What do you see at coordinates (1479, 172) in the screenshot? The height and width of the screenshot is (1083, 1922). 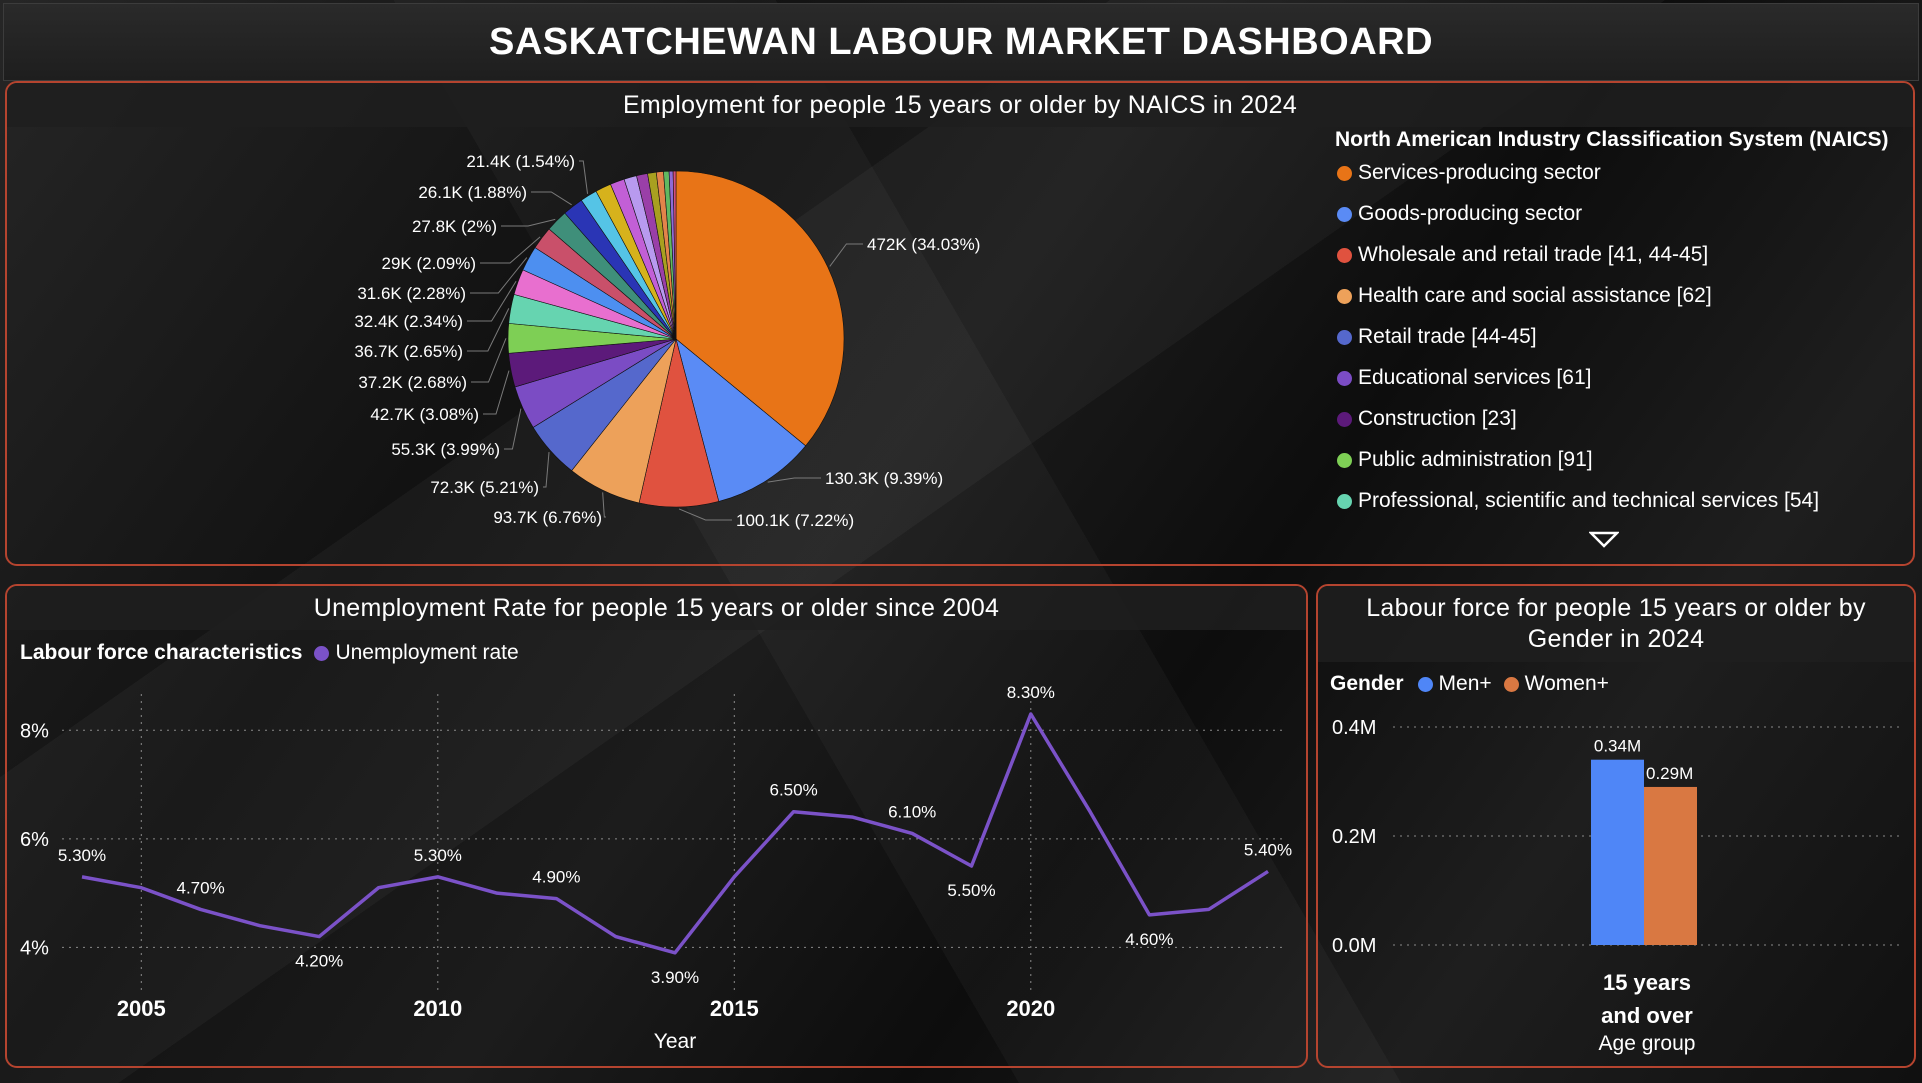 I see `legend-item-label: Services-producing sector` at bounding box center [1479, 172].